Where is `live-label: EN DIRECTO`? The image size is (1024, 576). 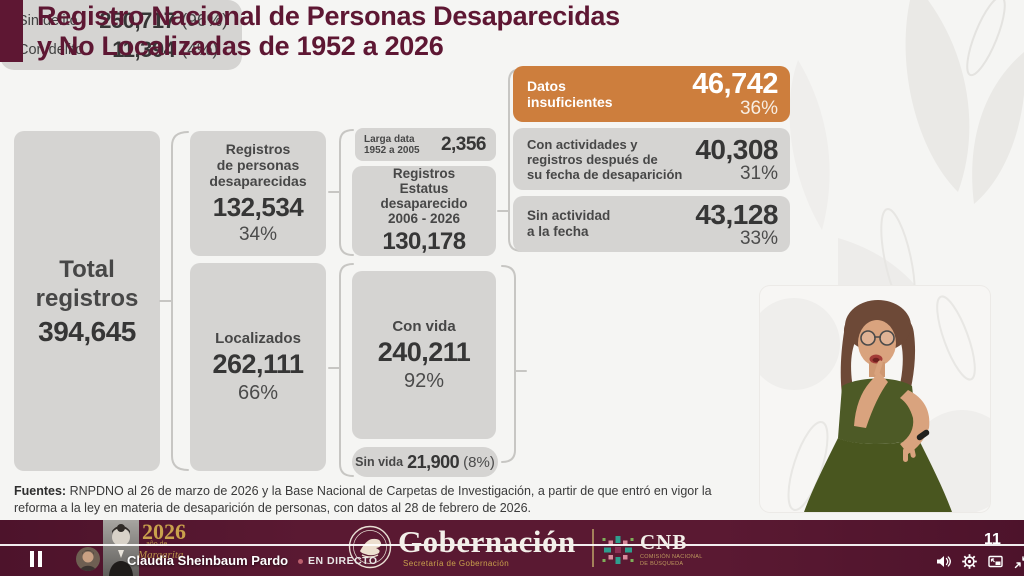
live-label: EN DIRECTO is located at coordinates (343, 561).